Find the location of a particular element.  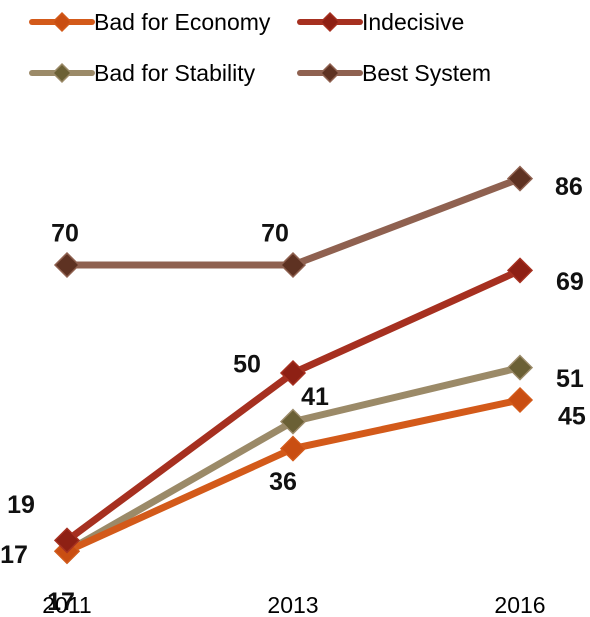

x-tick-label-2011: 2011 is located at coordinates (66, 604).